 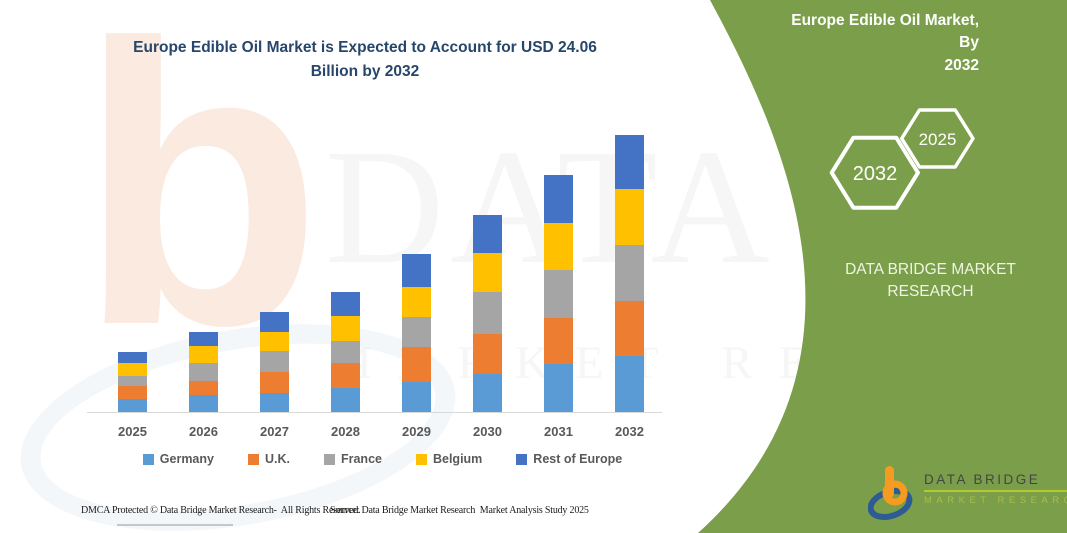 I want to click on databridge-logo-icon, so click(x=890, y=493).